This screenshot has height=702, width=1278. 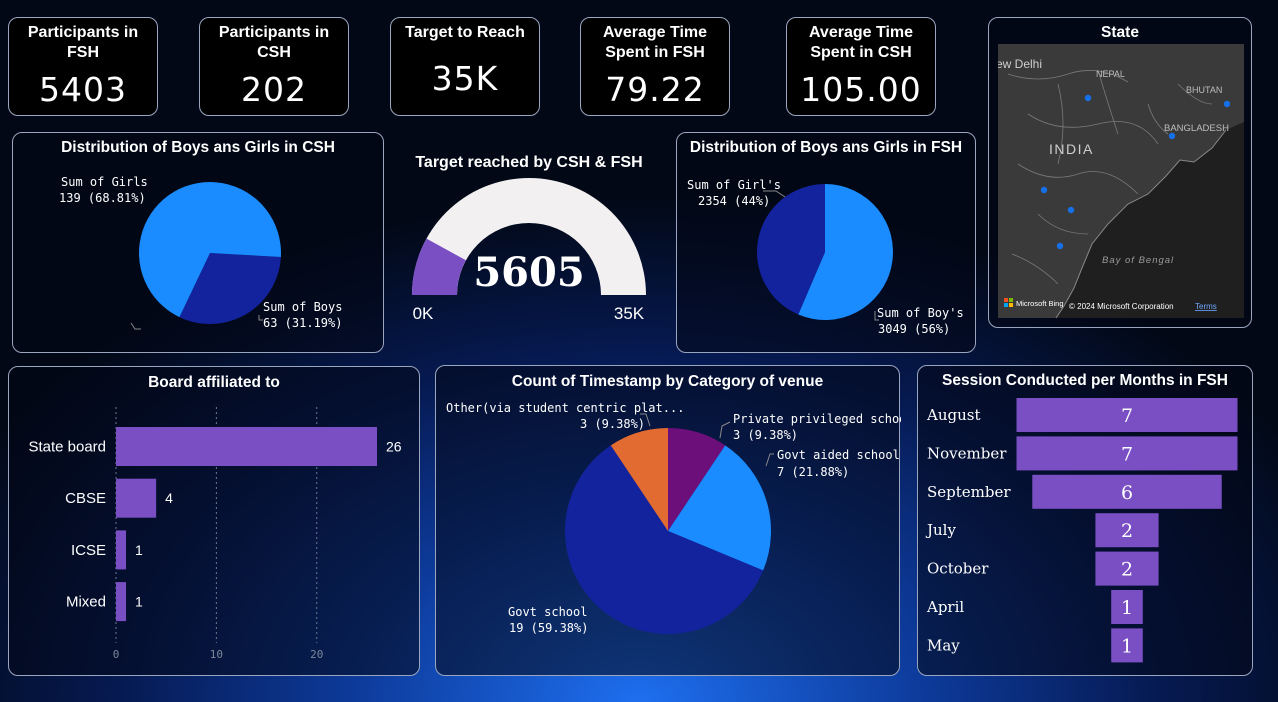 What do you see at coordinates (639, 479) in the screenshot?
I see `pie-slice-other` at bounding box center [639, 479].